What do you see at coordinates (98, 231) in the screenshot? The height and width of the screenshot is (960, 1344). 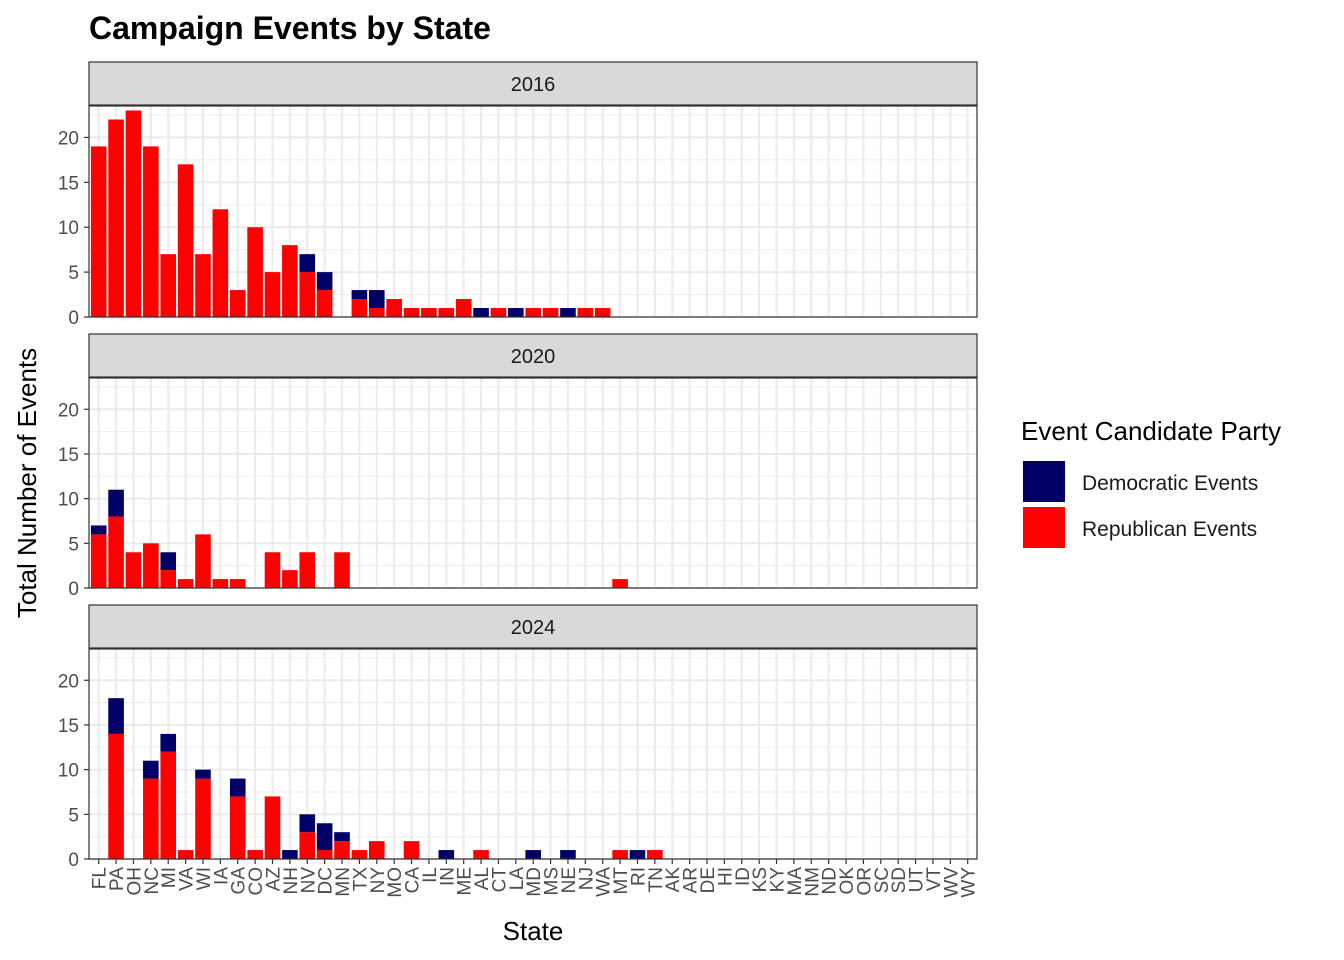 I see `bar-republican-FL-2016` at bounding box center [98, 231].